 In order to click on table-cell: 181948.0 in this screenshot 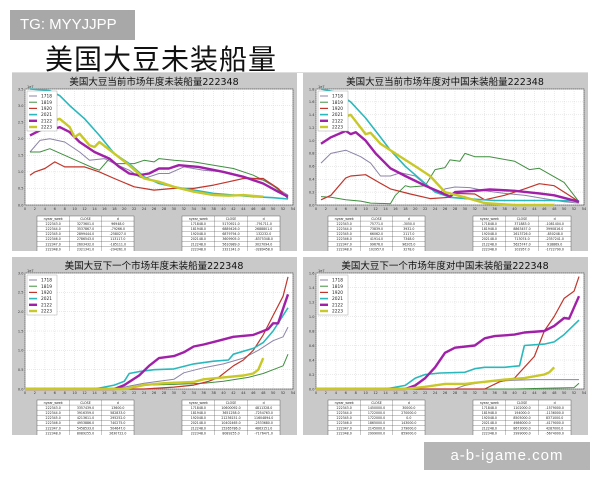, I will do `click(489, 229)`.